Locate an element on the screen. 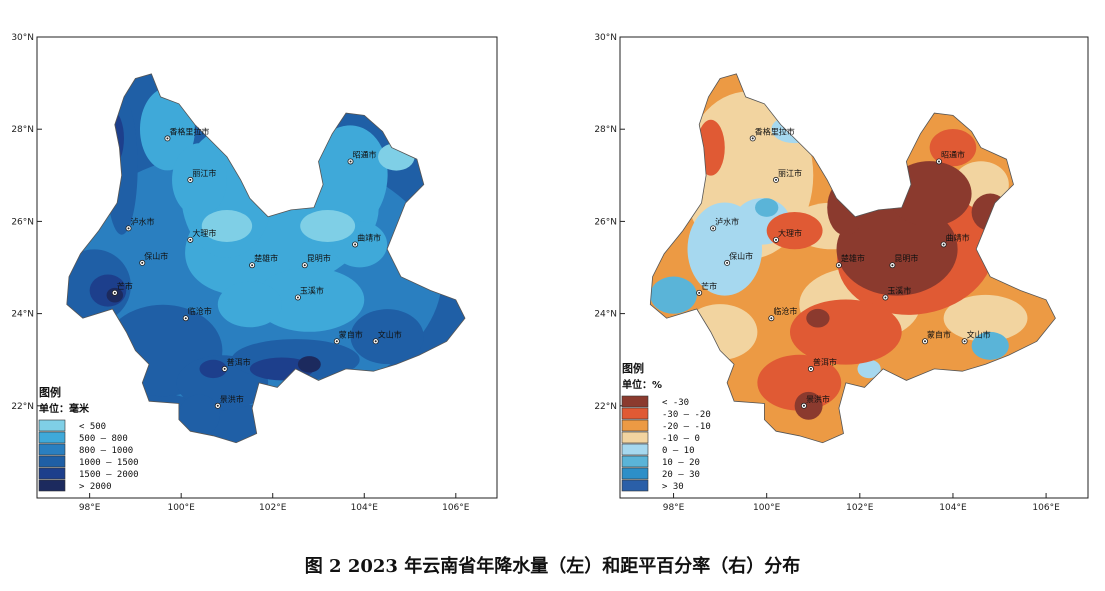  legend-label: 0 – 10 is located at coordinates (678, 451).